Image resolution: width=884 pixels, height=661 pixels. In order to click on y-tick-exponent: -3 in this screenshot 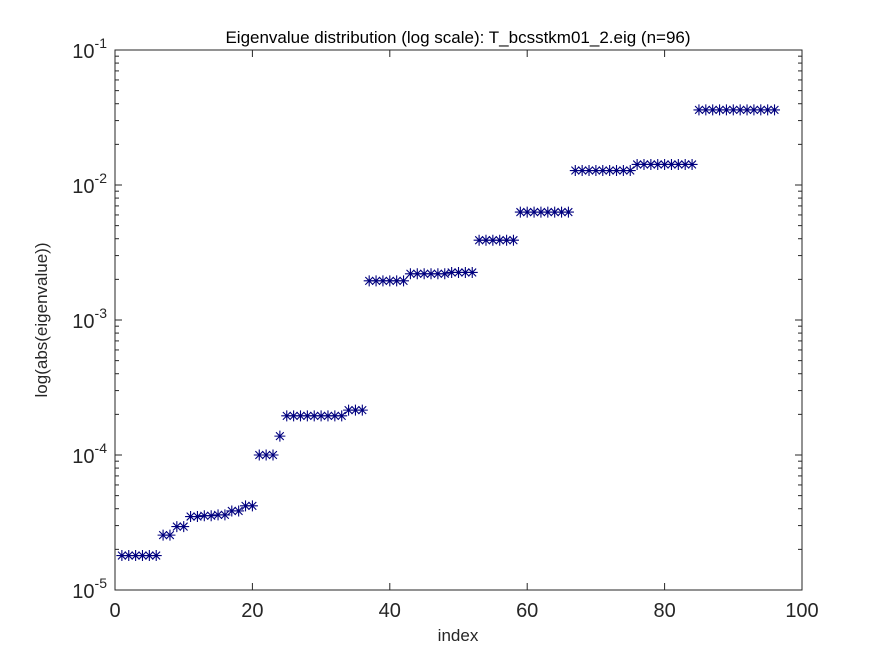, I will do `click(101, 313)`.